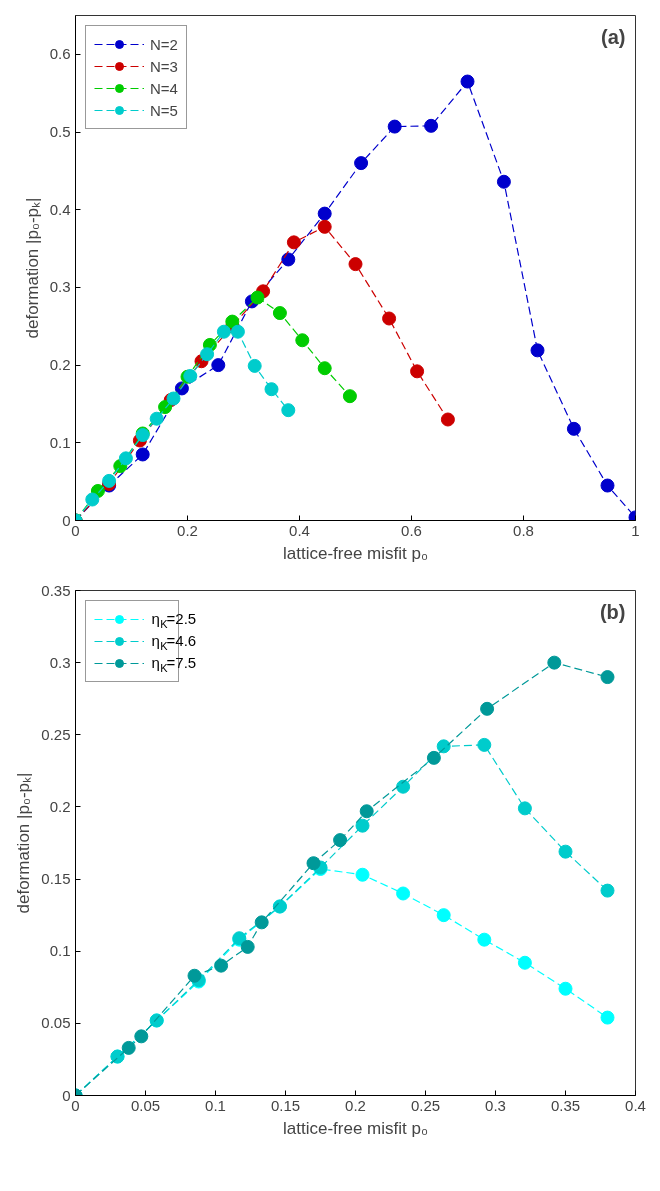 The width and height of the screenshot is (660, 1191). I want to click on x-tick-label: 0.6, so click(411, 530).